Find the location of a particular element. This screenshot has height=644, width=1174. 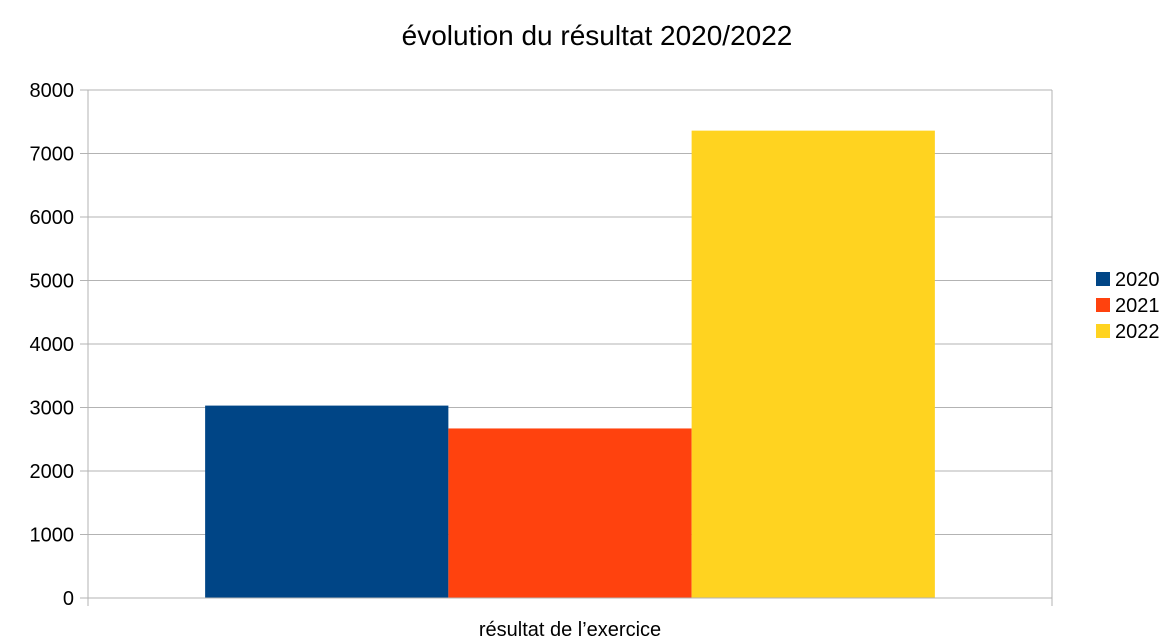

legend-label-2022: 2022 is located at coordinates (1137, 332).